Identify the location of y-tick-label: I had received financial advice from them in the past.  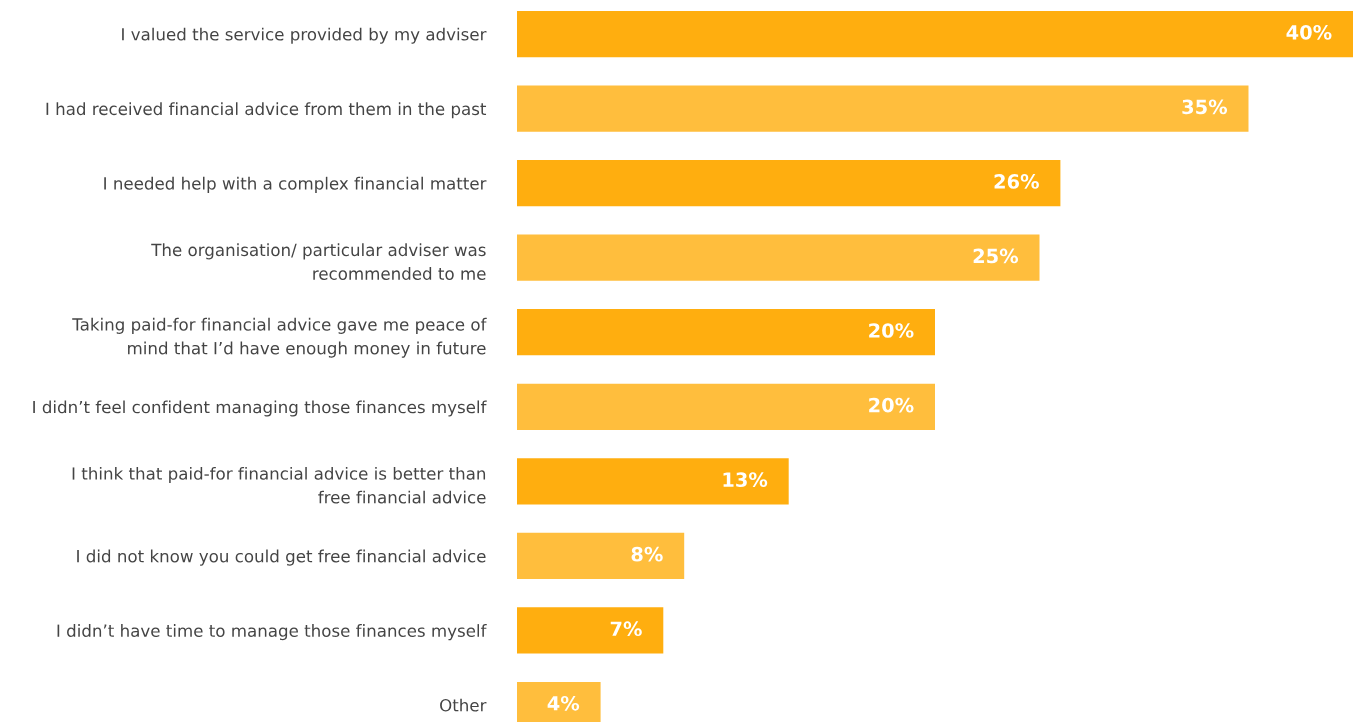
(266, 110).